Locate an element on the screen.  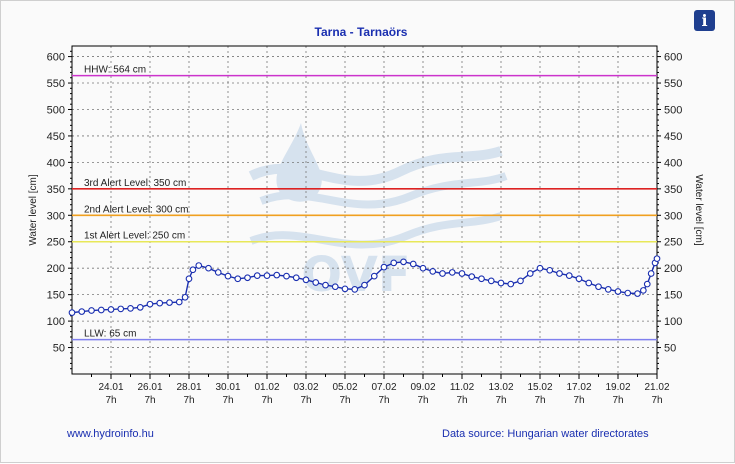
threshold-label: LLW: 65 cm is located at coordinates (110, 334).